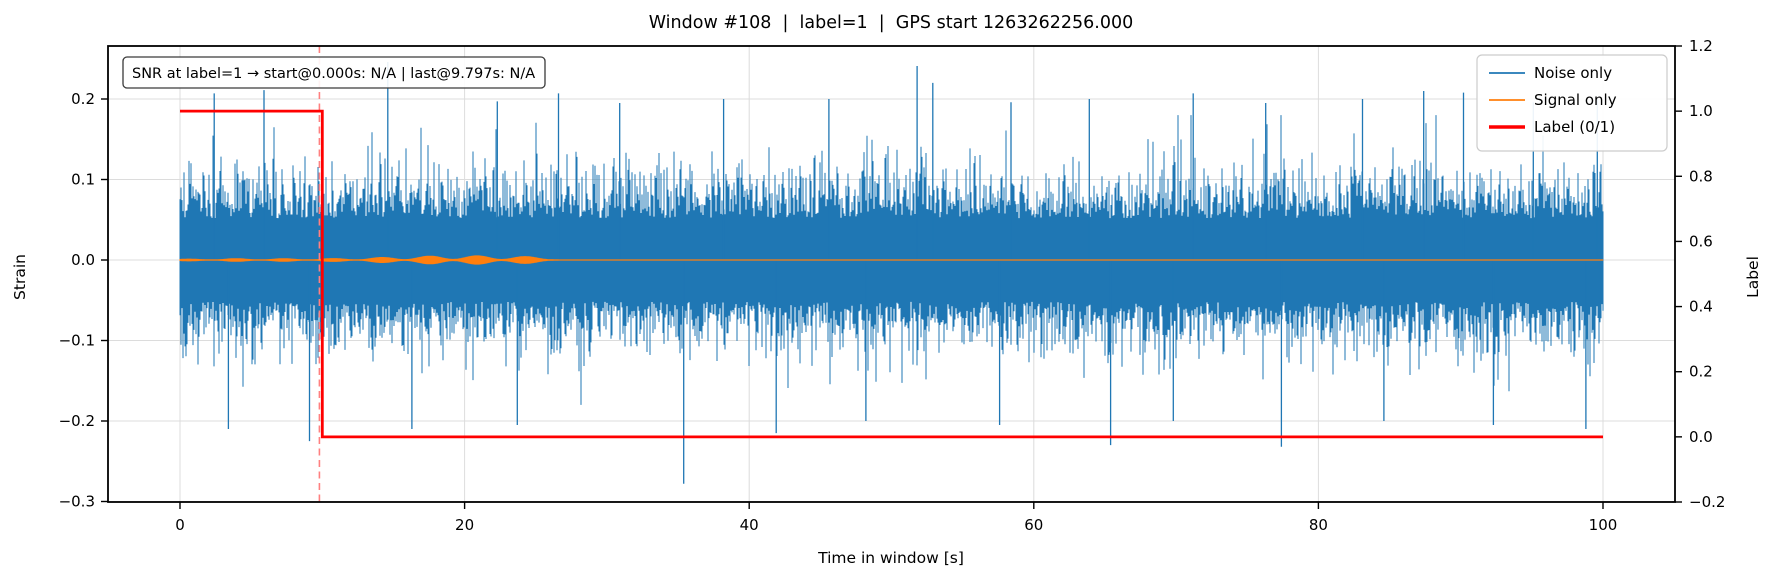 The height and width of the screenshot is (581, 1783). I want to click on y-tick-label-right-1.2: 1.2, so click(1701, 46).